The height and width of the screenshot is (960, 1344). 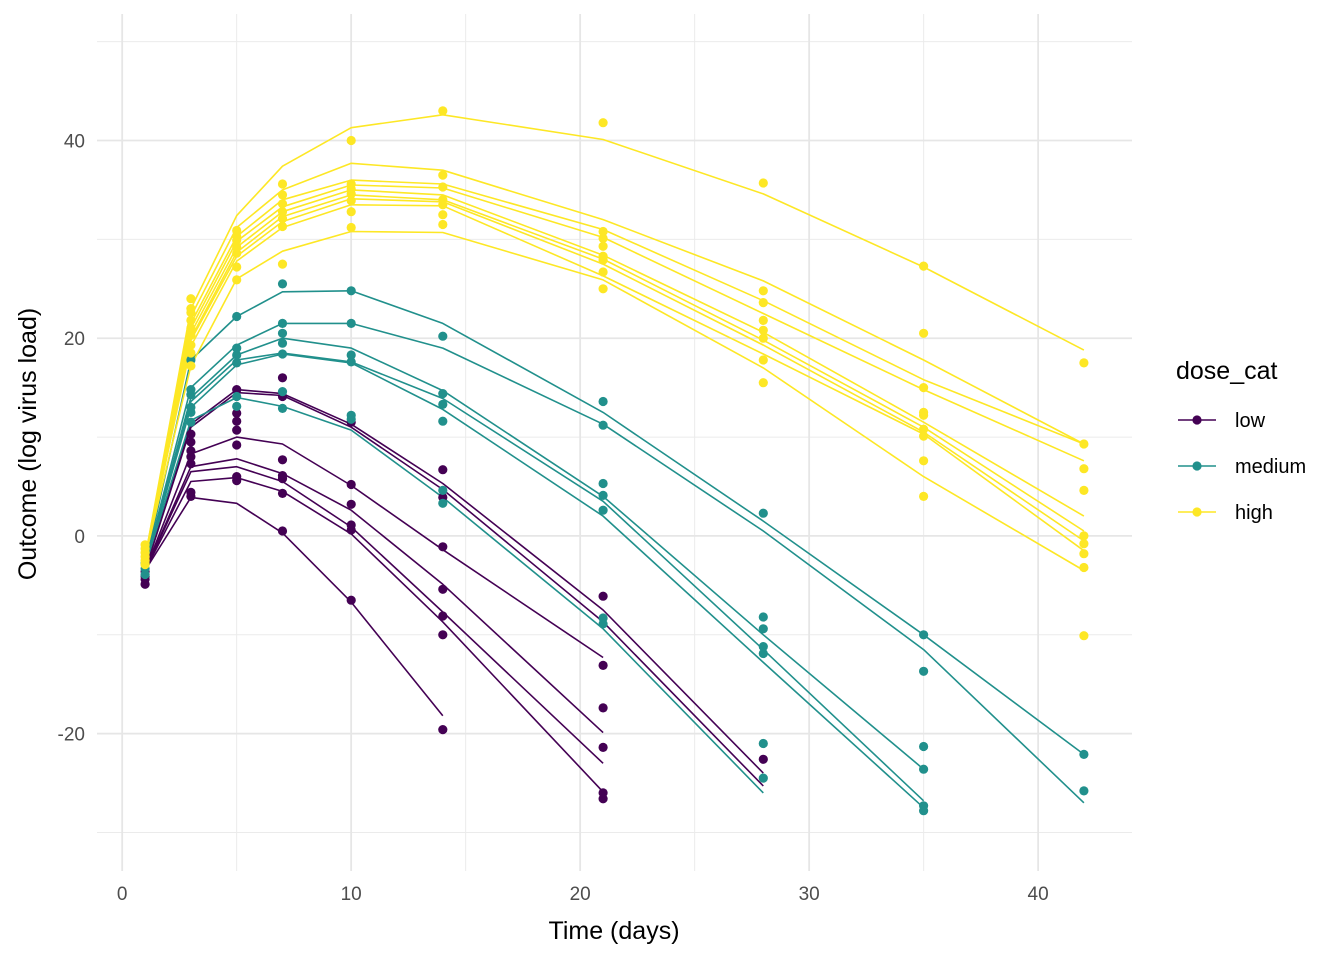 I want to click on legend-key-point-medium, so click(x=1197, y=466).